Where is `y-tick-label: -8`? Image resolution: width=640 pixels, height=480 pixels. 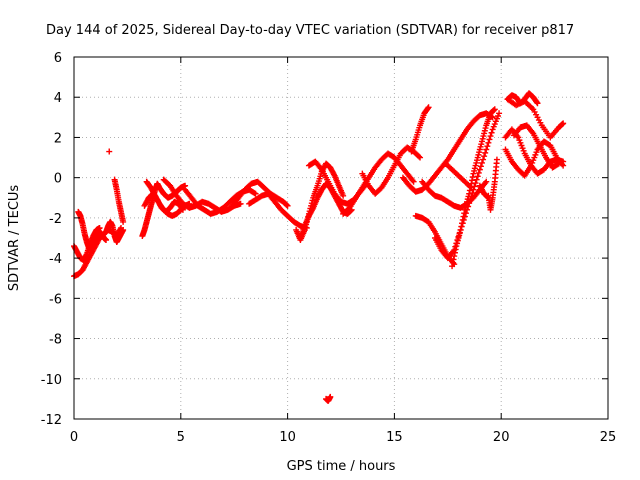 y-tick-label: -8 is located at coordinates (55, 340).